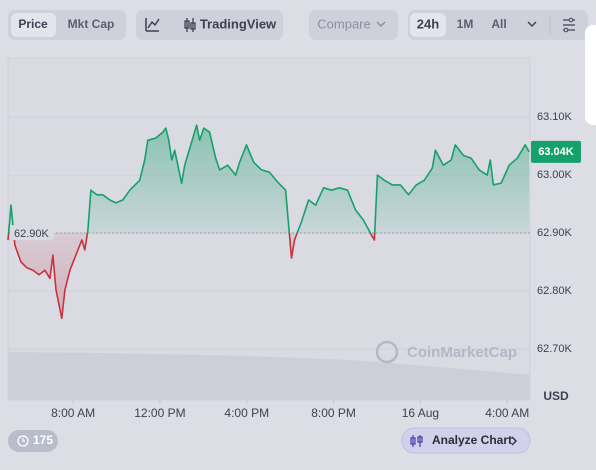  I want to click on range: 1M, so click(465, 24).